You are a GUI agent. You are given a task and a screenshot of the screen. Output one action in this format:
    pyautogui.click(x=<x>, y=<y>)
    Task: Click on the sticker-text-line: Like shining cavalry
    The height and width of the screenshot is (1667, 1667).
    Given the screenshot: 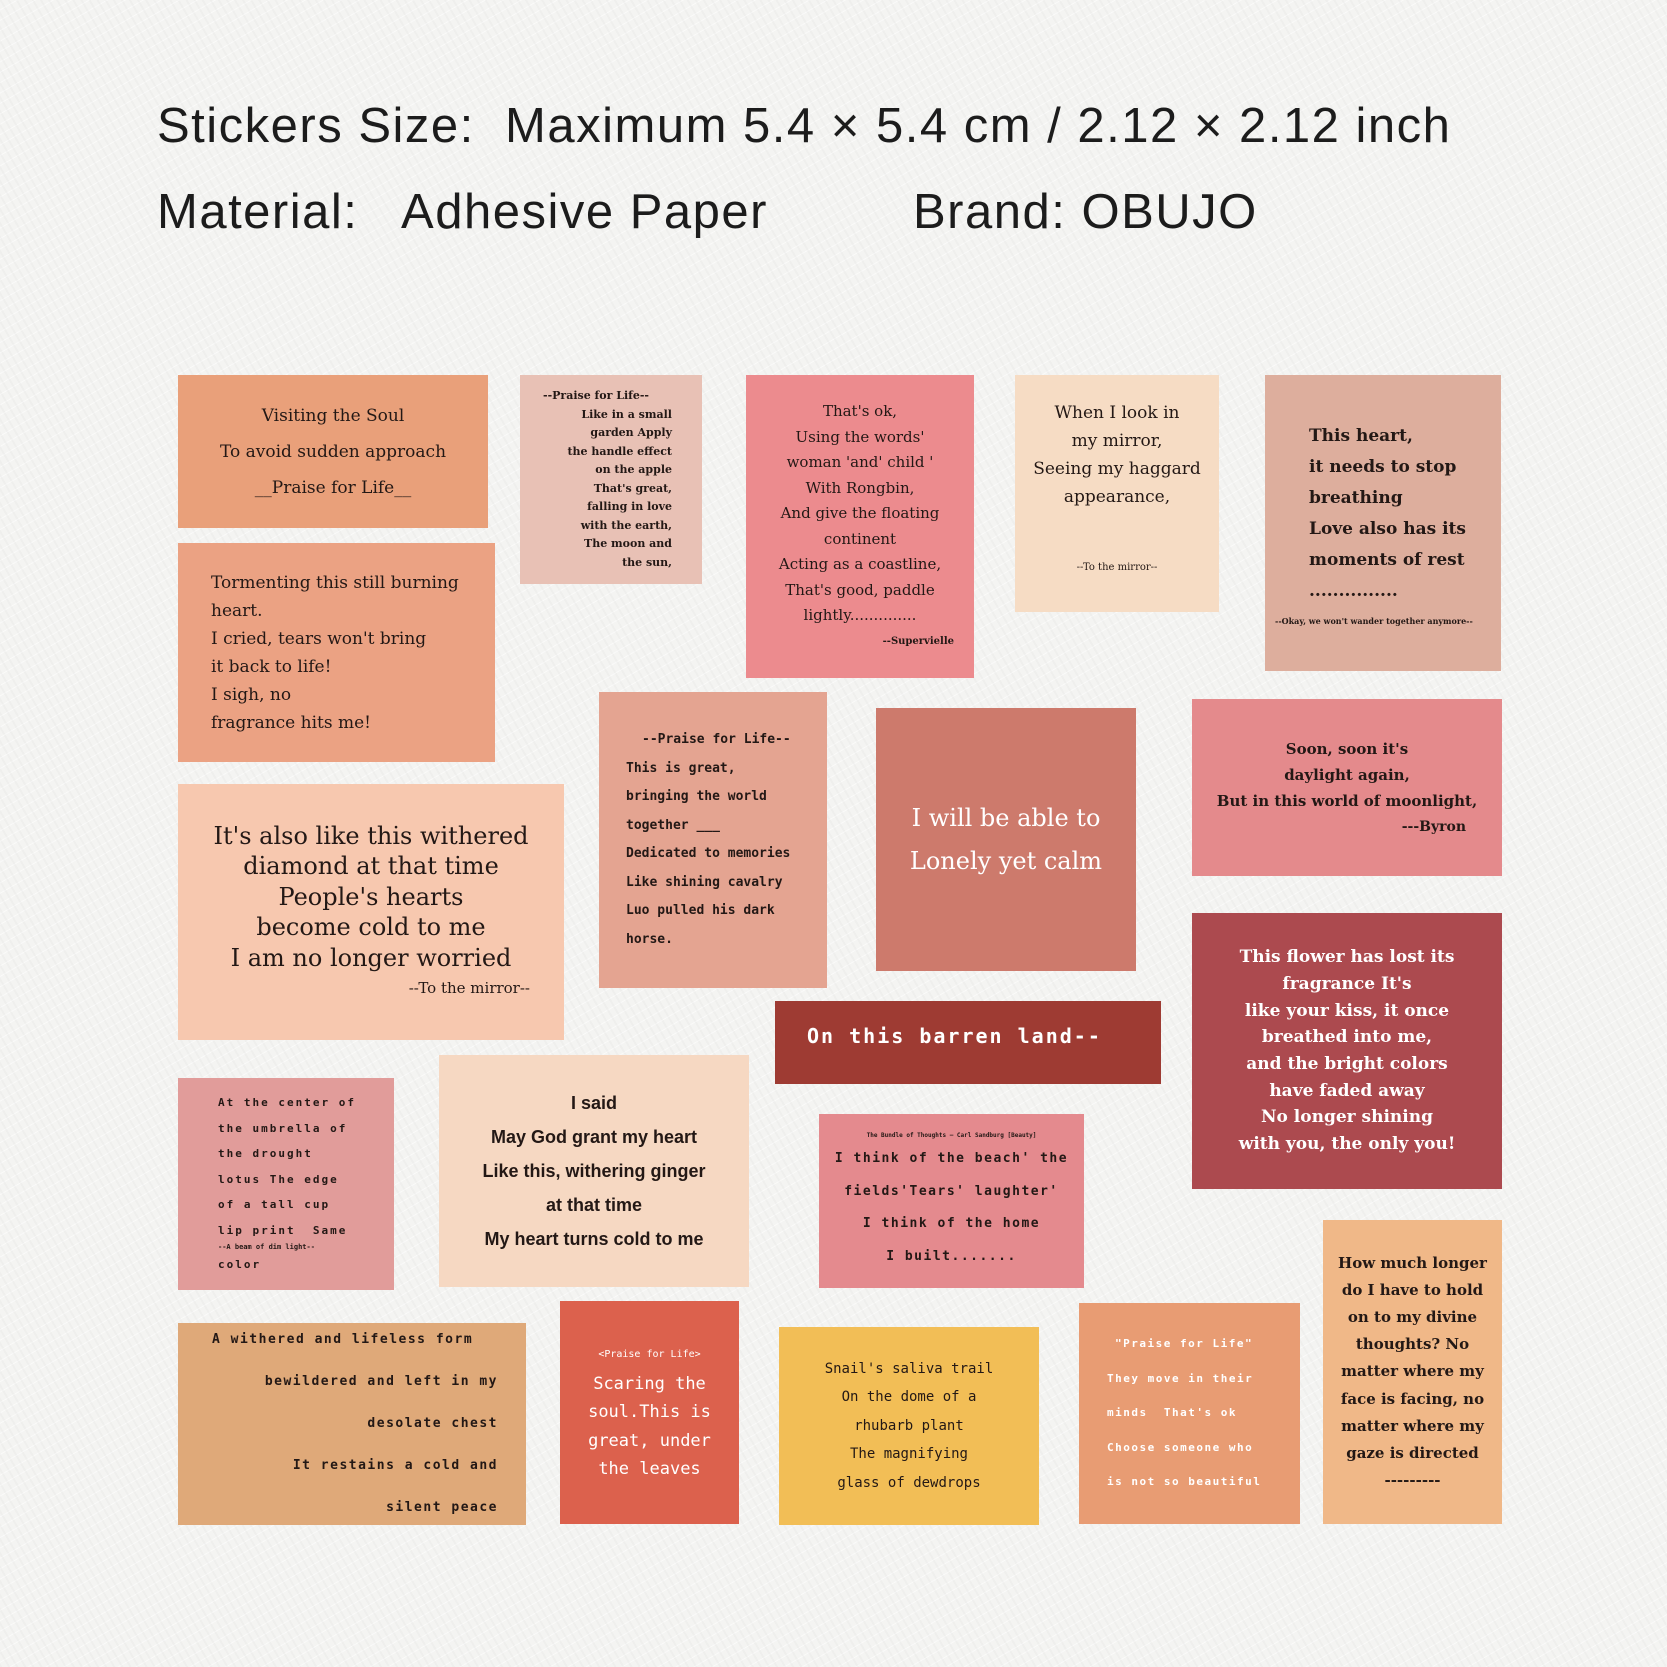 What is the action you would take?
    pyautogui.click(x=704, y=882)
    